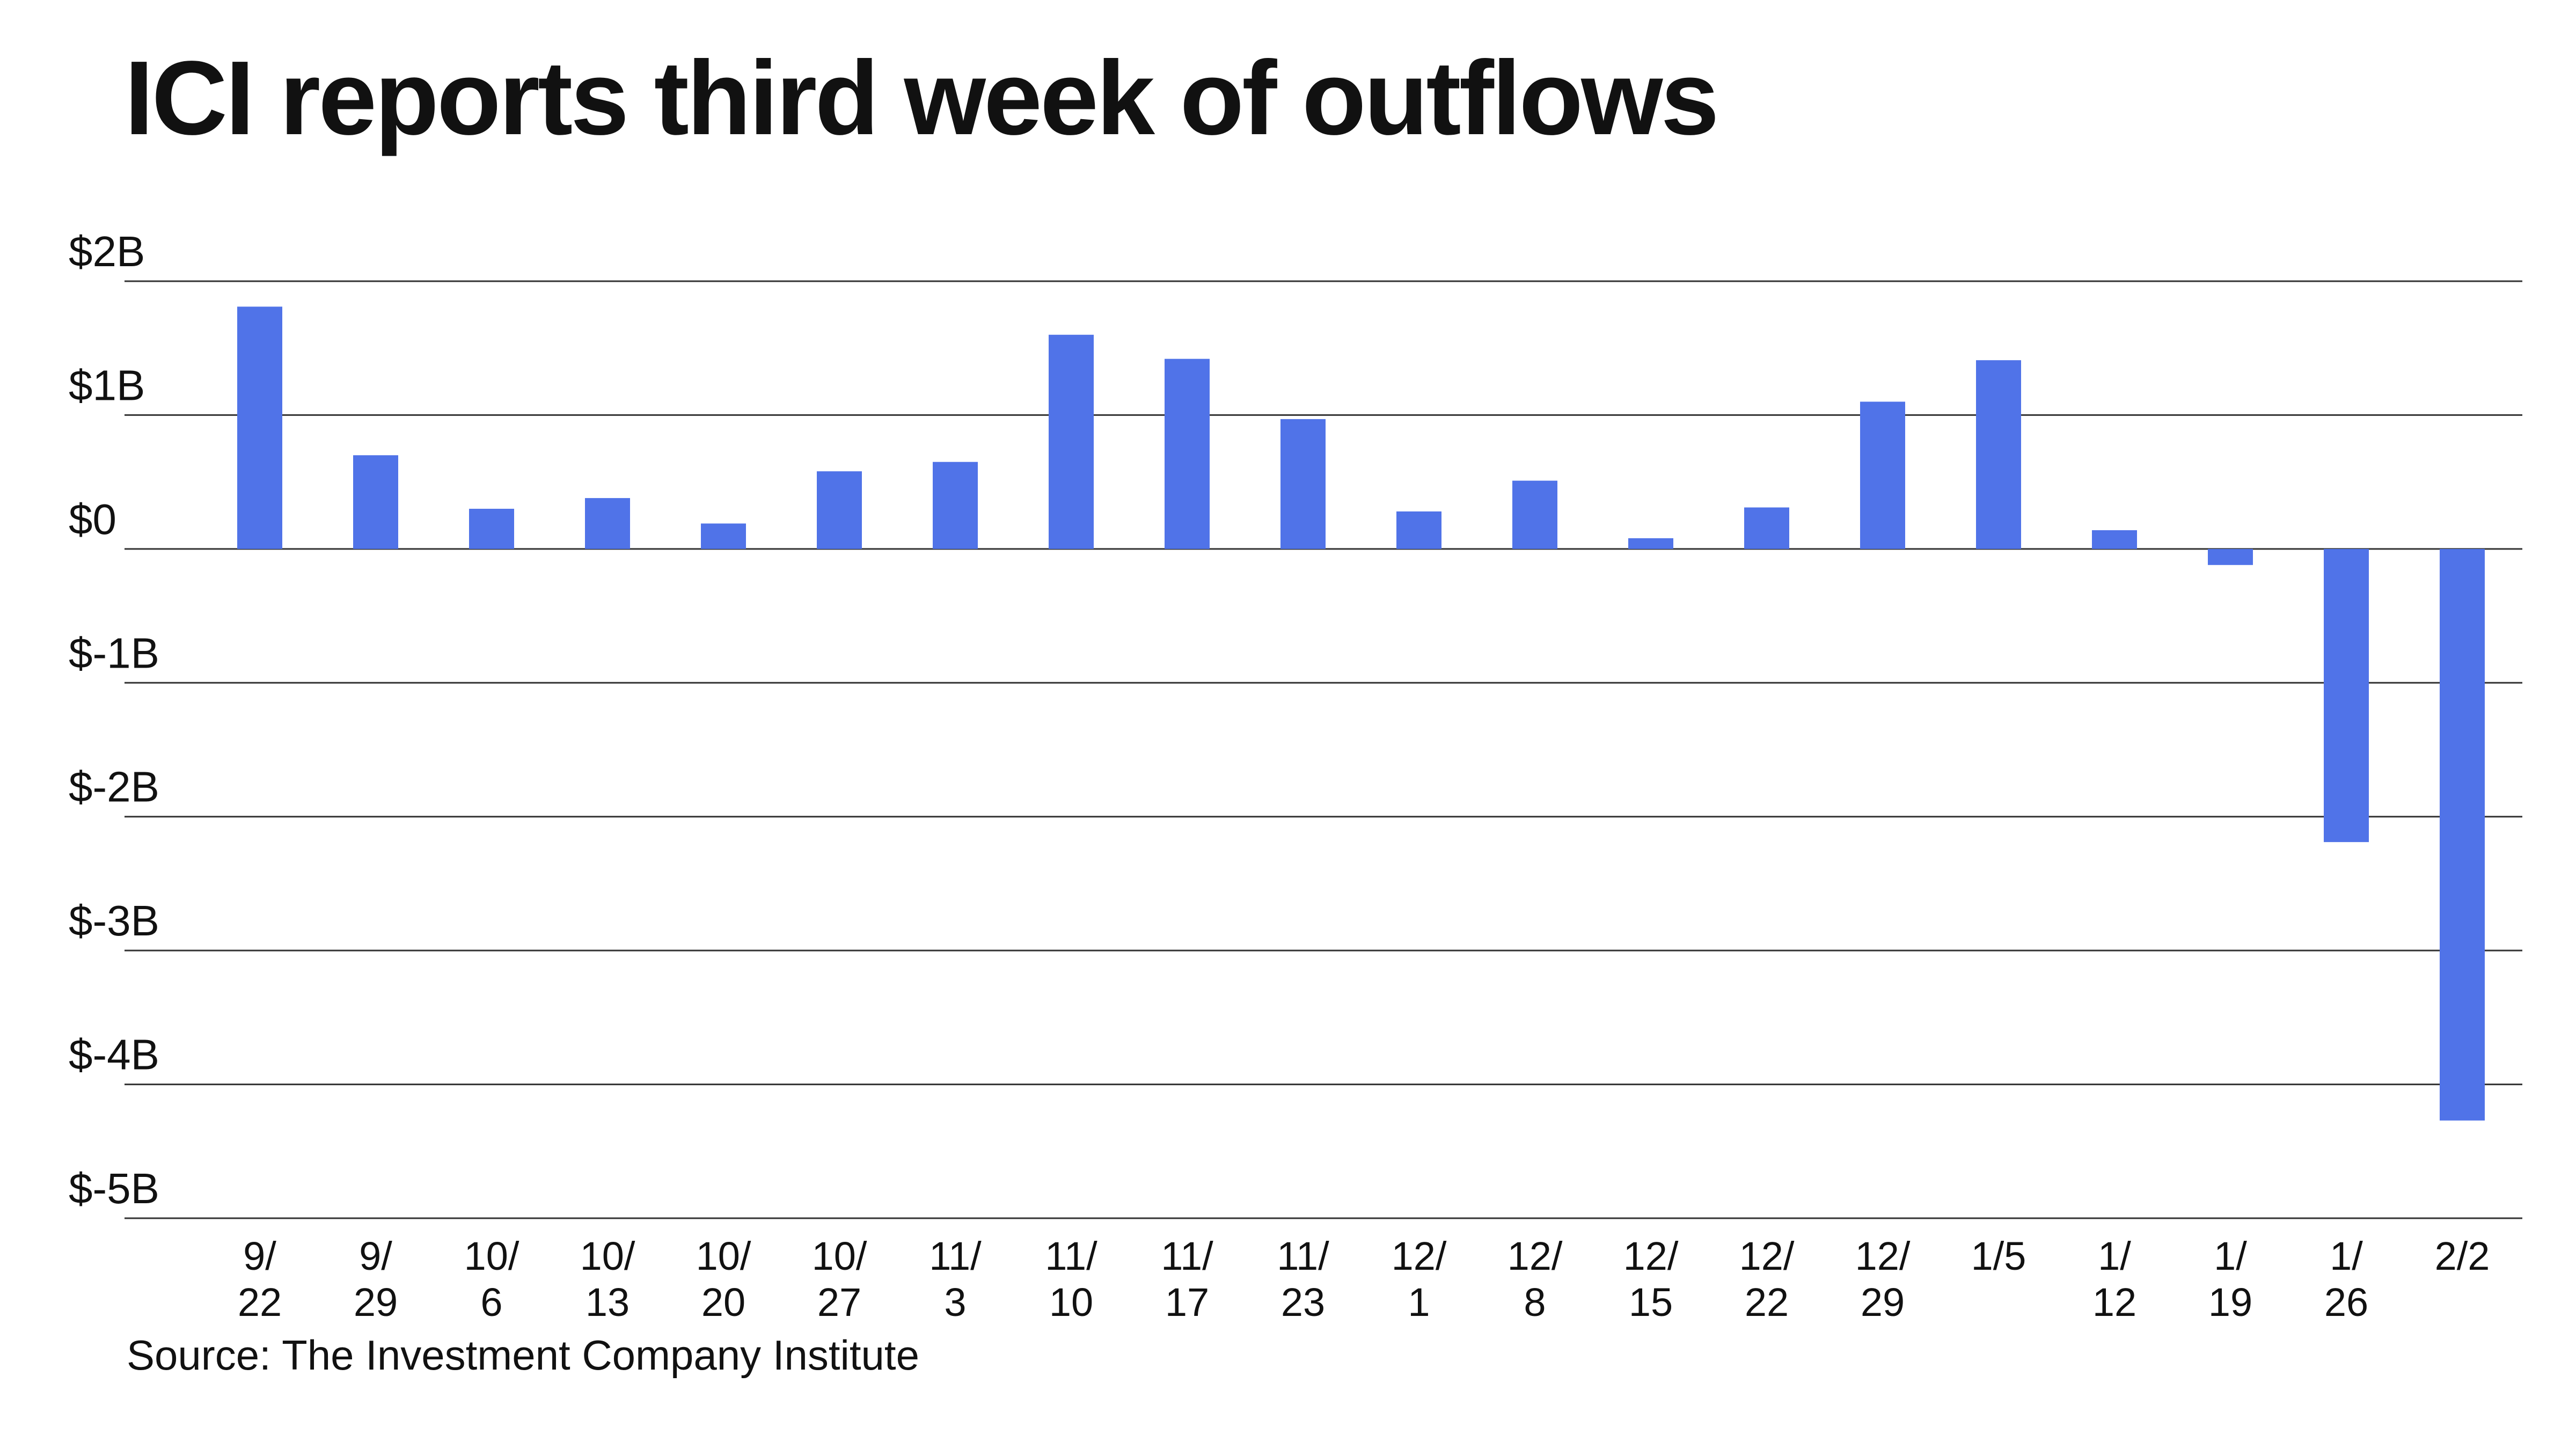 This screenshot has width=2576, height=1449. I want to click on y-tick-label: $-1B, so click(114, 653).